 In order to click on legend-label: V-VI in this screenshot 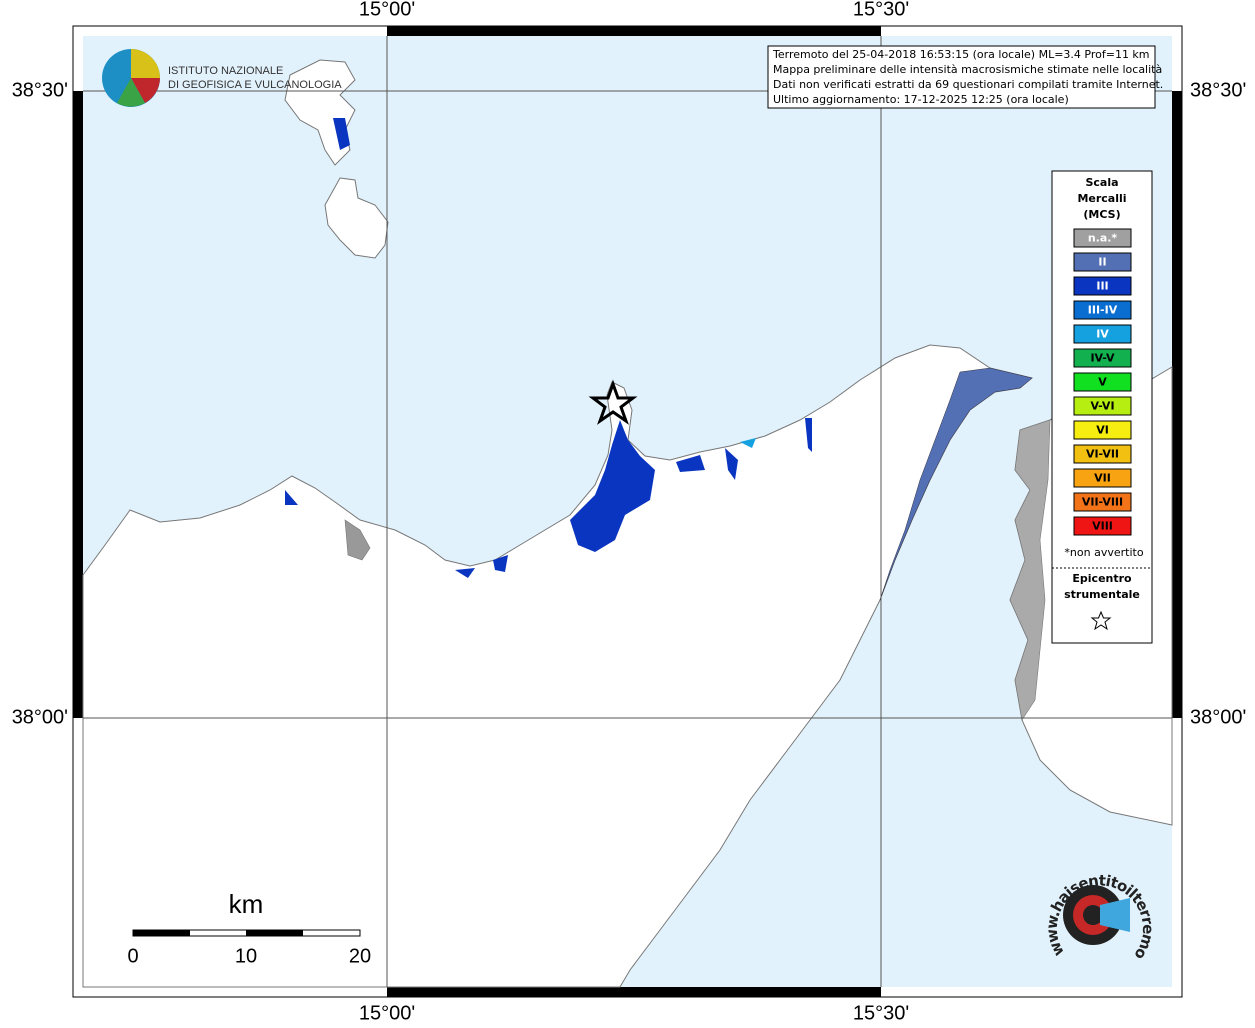, I will do `click(1102, 406)`.